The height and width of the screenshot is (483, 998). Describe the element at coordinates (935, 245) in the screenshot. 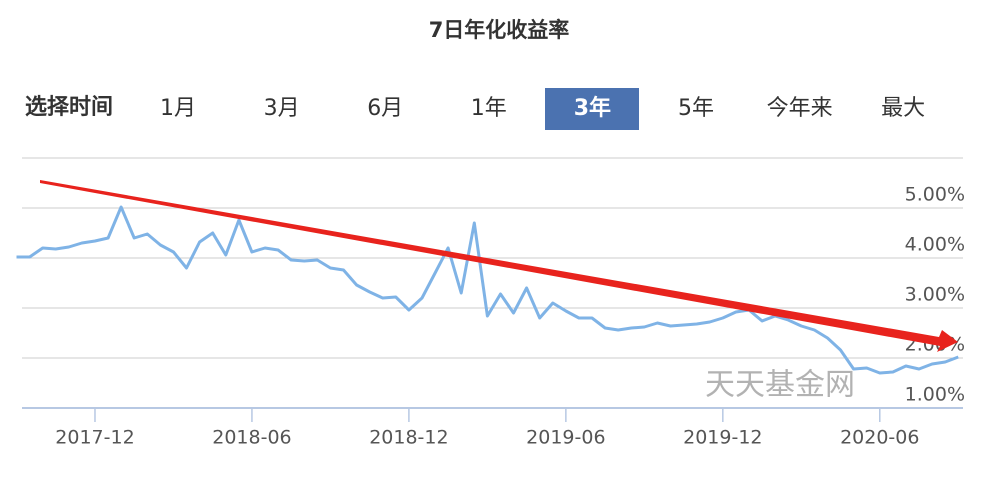

I see `y-tick-label: 4.00%` at that location.